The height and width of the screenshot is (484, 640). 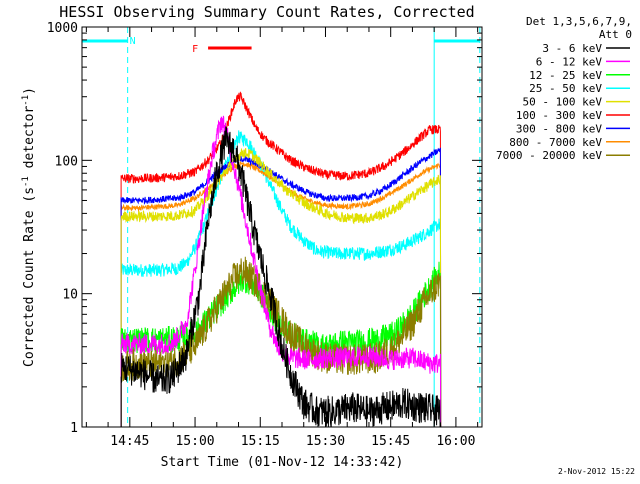 I want to click on legend-label: 6 - 12 keV, so click(x=569, y=61).